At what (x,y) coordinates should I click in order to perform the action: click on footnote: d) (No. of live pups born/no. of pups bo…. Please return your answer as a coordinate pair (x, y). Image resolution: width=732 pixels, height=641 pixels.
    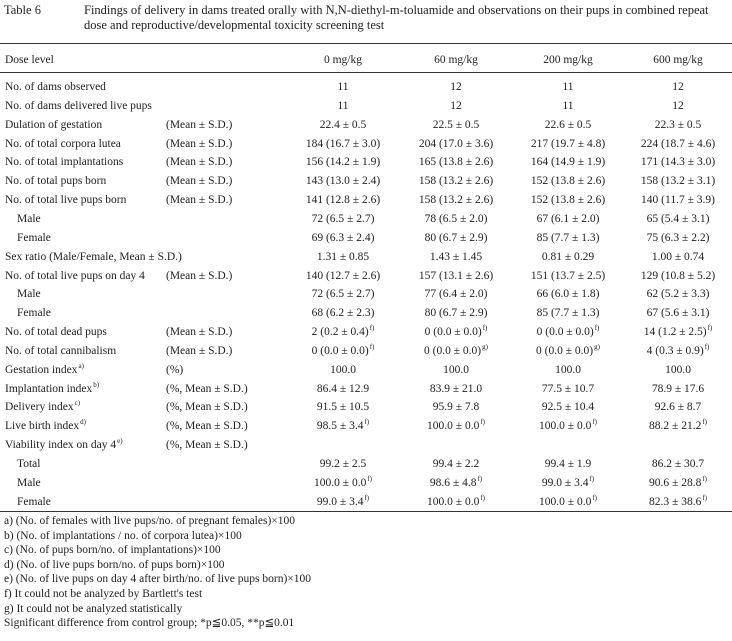
    Looking at the image, I should click on (114, 564).